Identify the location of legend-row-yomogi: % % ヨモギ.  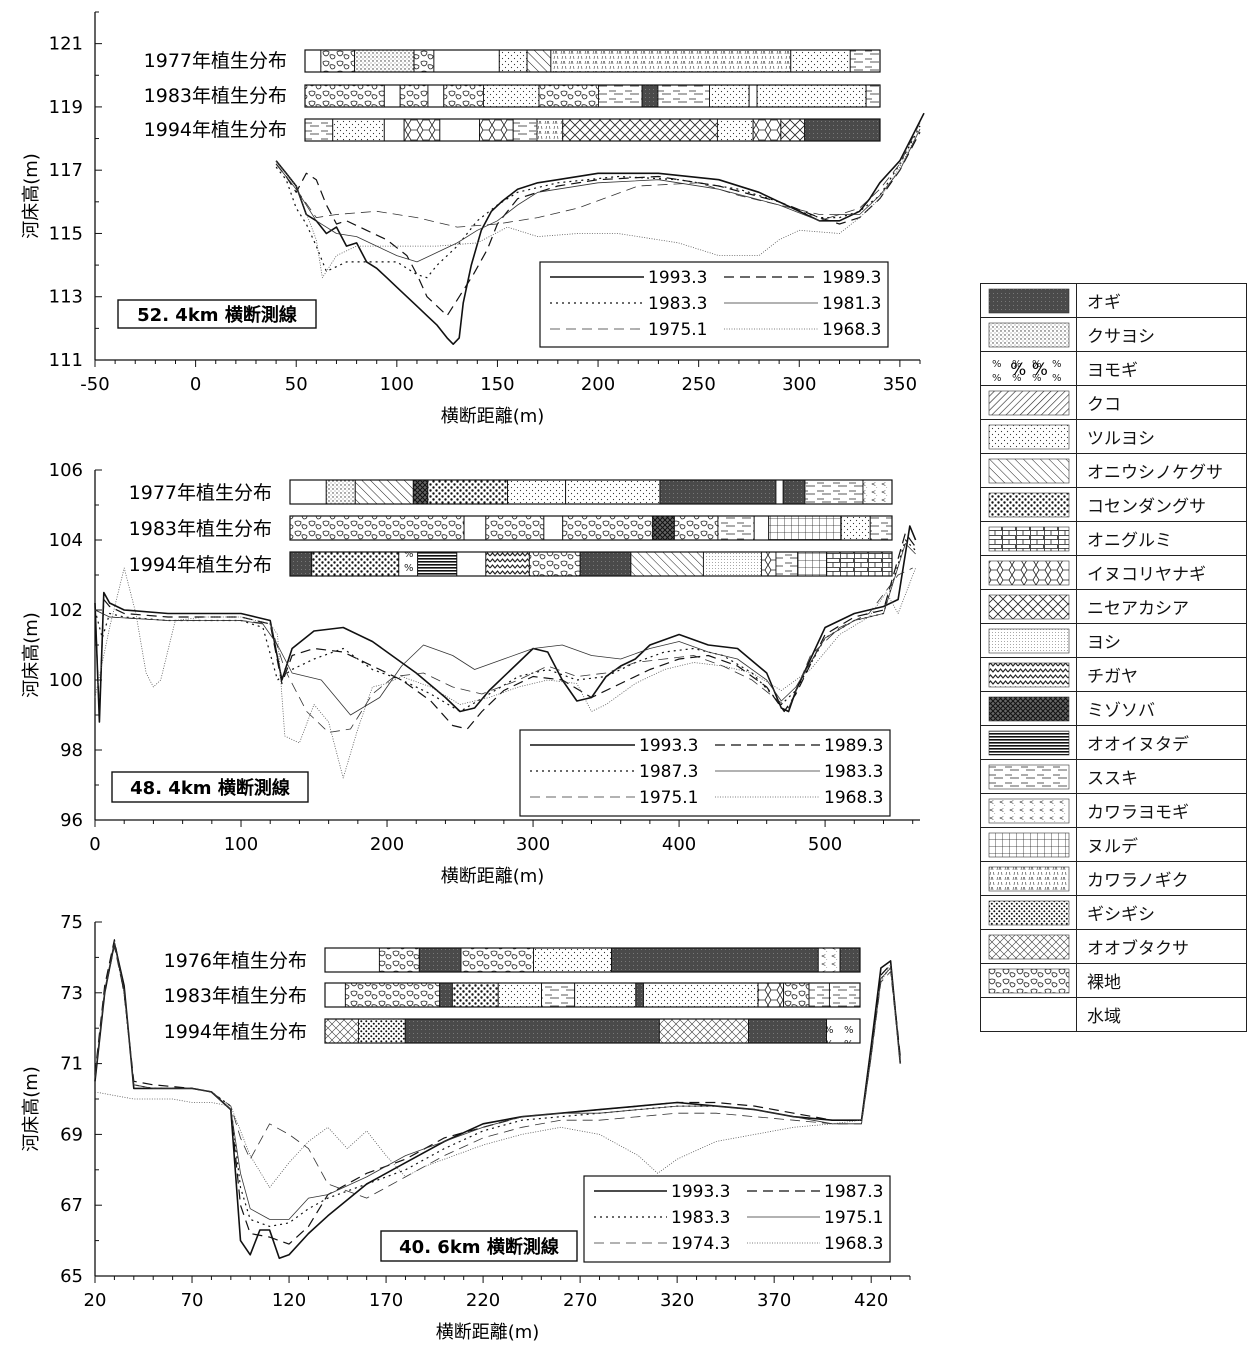
(1113, 369).